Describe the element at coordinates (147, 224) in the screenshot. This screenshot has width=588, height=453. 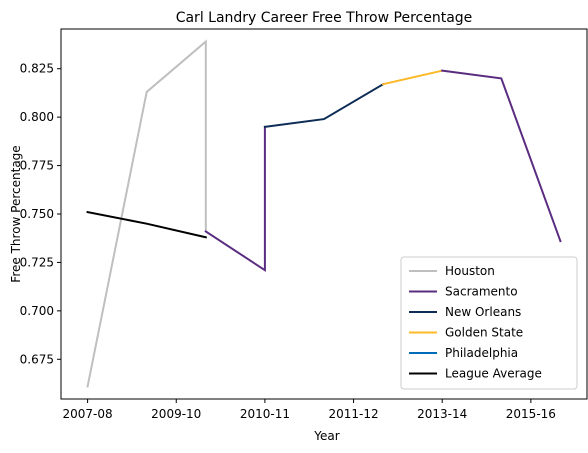
I see `series-line-league-average` at that location.